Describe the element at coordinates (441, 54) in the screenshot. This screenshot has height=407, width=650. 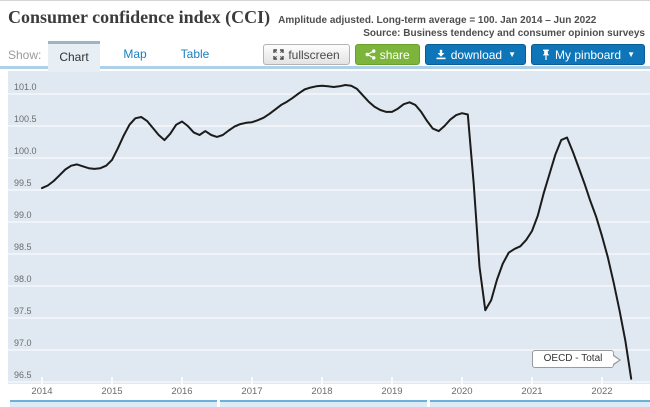
I see `download-icon` at that location.